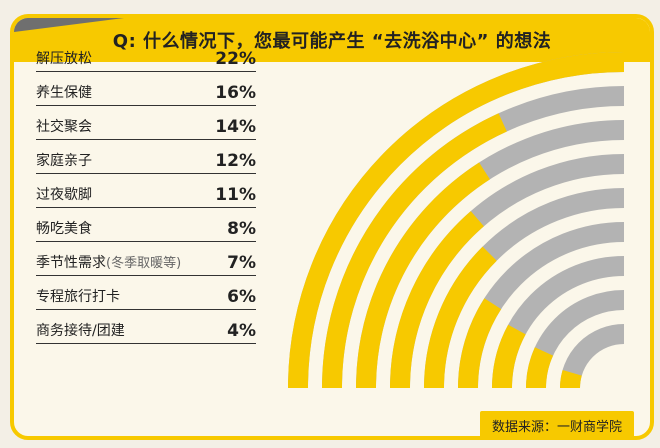  I want to click on category-text: 解压放松, so click(64, 59).